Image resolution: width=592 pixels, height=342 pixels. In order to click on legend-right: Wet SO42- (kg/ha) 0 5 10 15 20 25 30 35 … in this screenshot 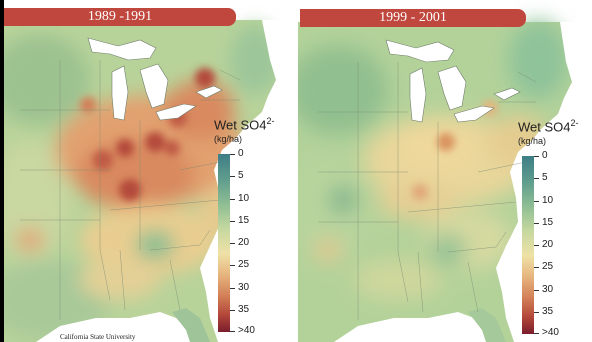, I will do `click(555, 230)`.